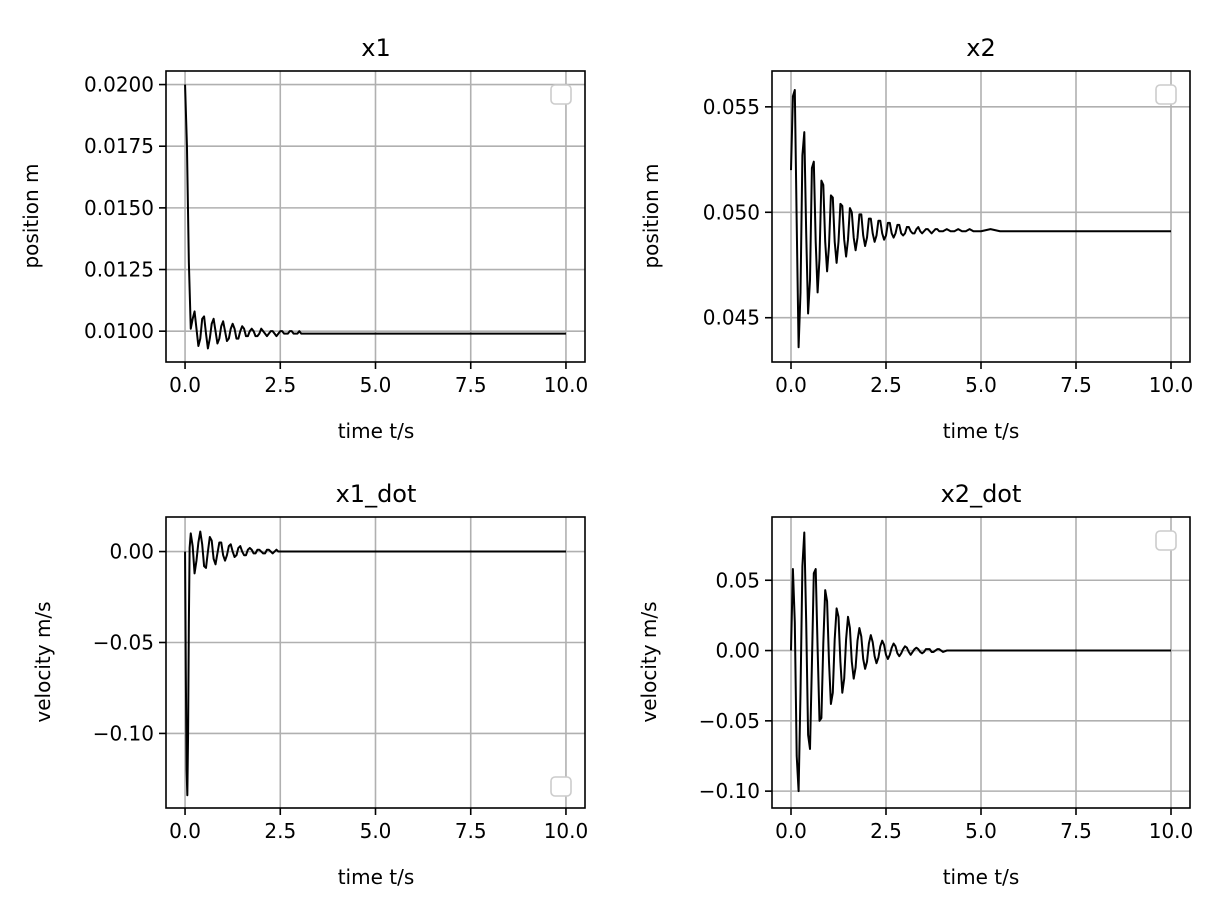  Describe the element at coordinates (119, 85) in the screenshot. I see `y-tick-label: 0.0200` at that location.